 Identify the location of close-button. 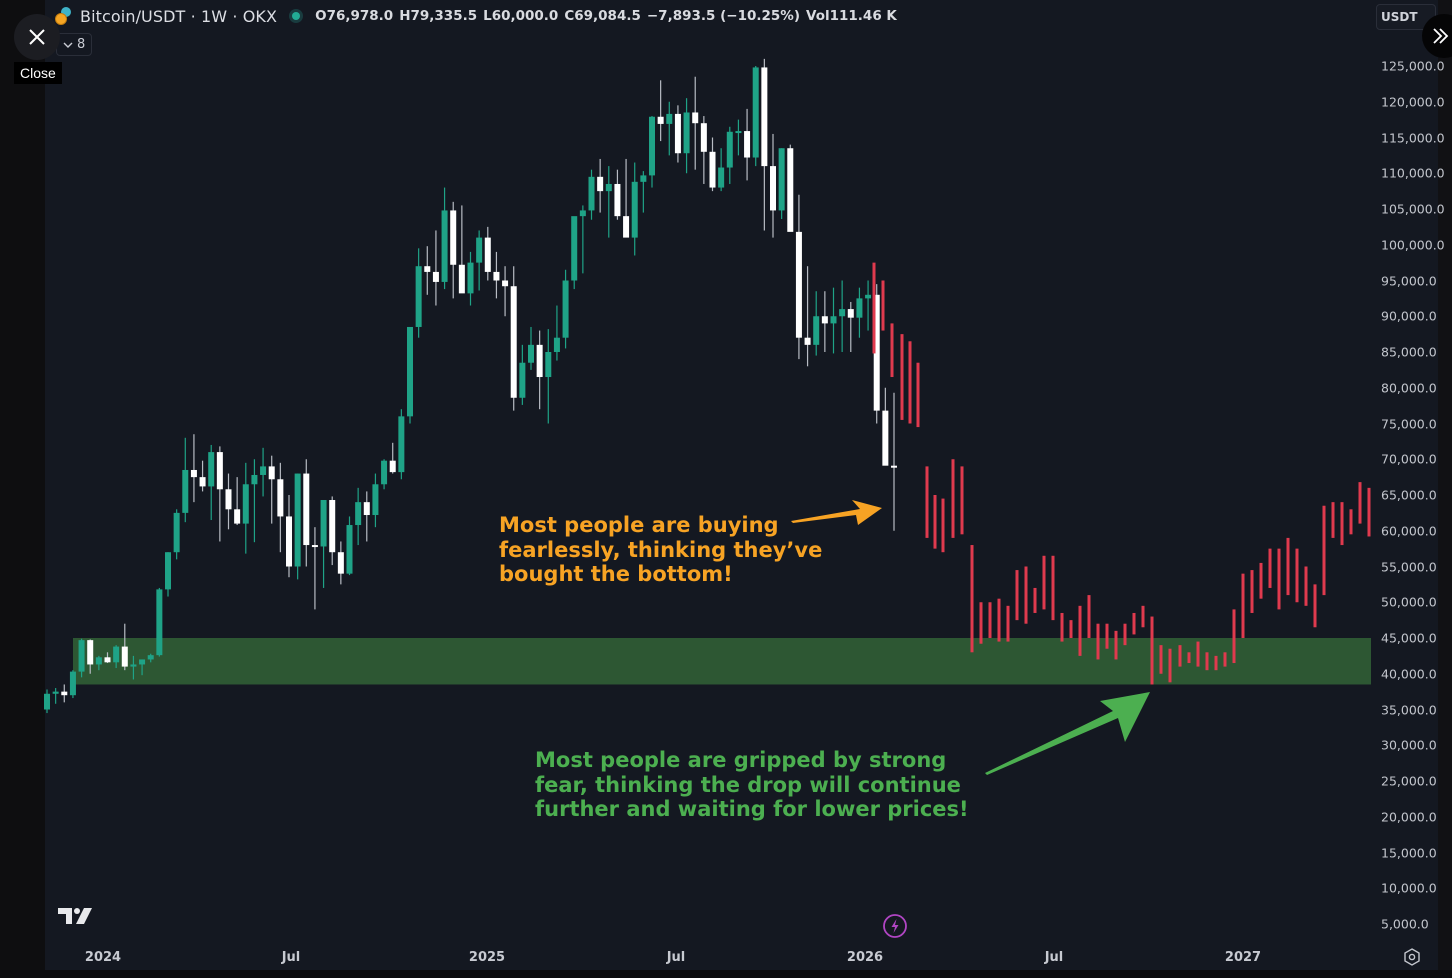
(37, 37).